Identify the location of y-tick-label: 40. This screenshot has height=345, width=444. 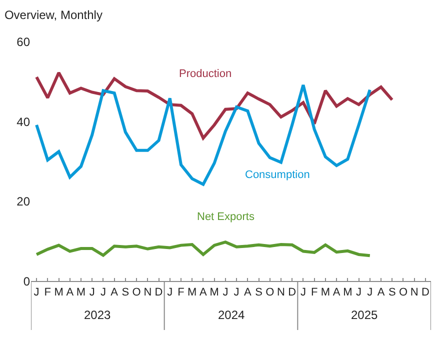
(23, 121).